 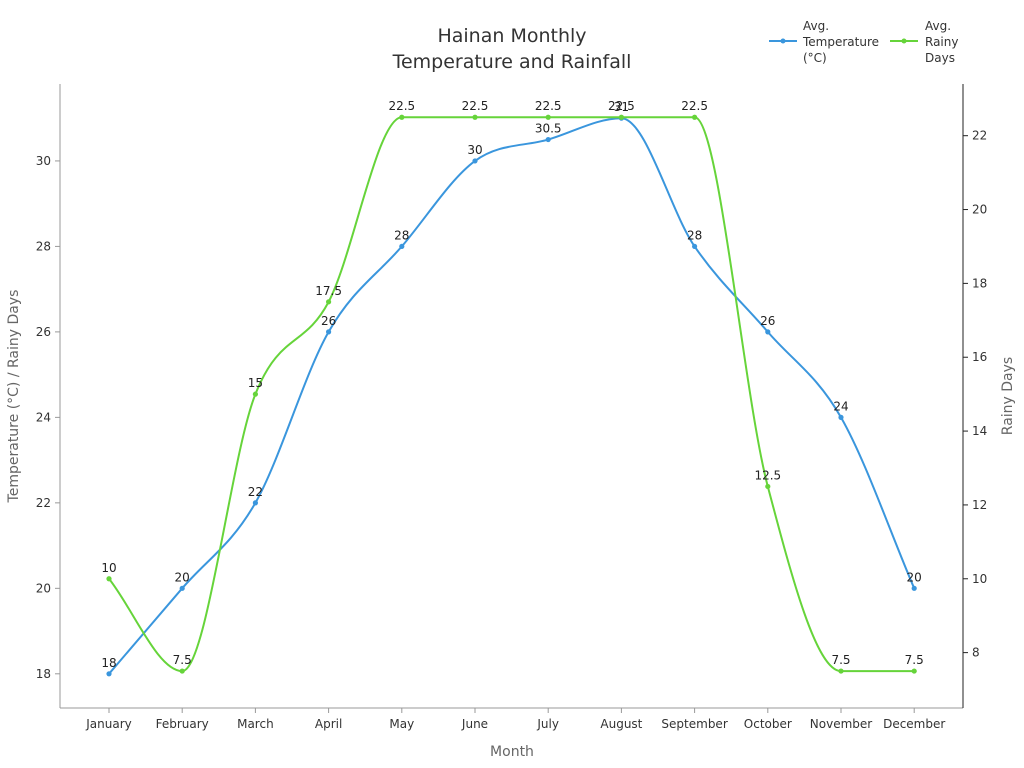 I want to click on y-tick-label: 18, so click(x=43, y=674).